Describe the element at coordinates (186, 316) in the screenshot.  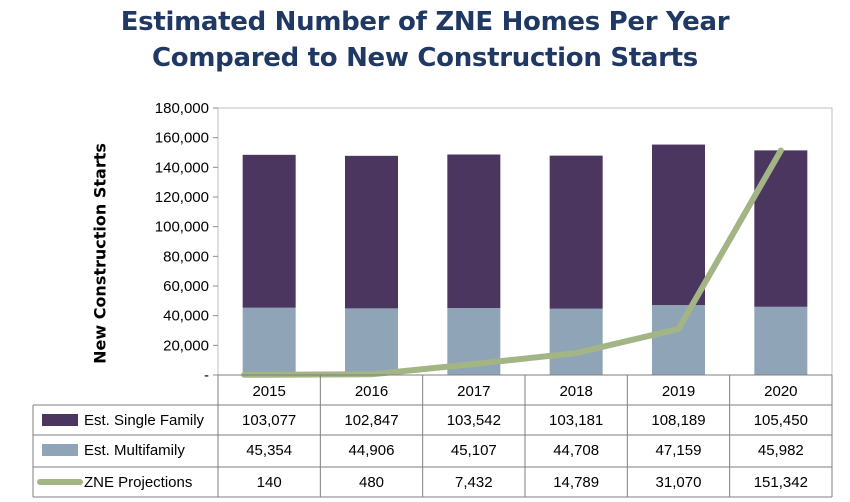
I see `y-tick-label: 40,000` at that location.